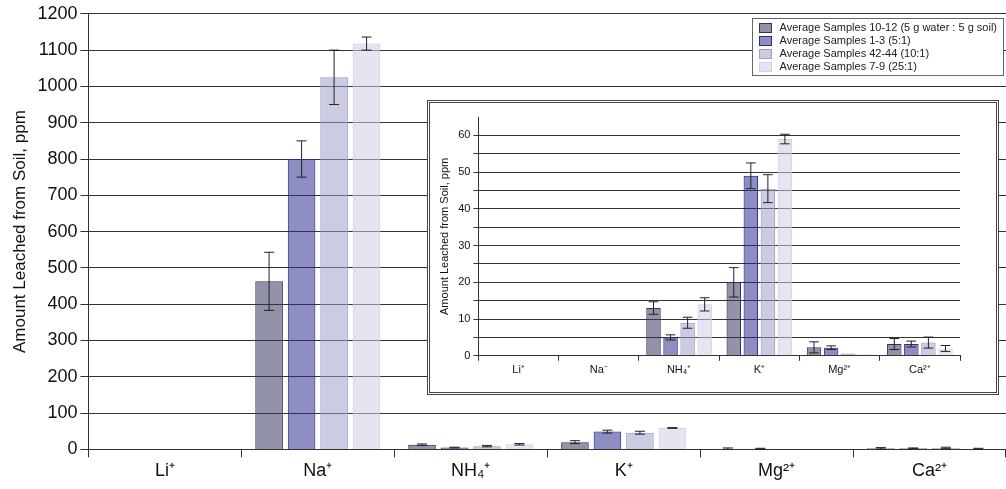 This screenshot has height=489, width=1006. Describe the element at coordinates (318, 470) in the screenshot. I see `x-tick-label: Na⁺` at that location.